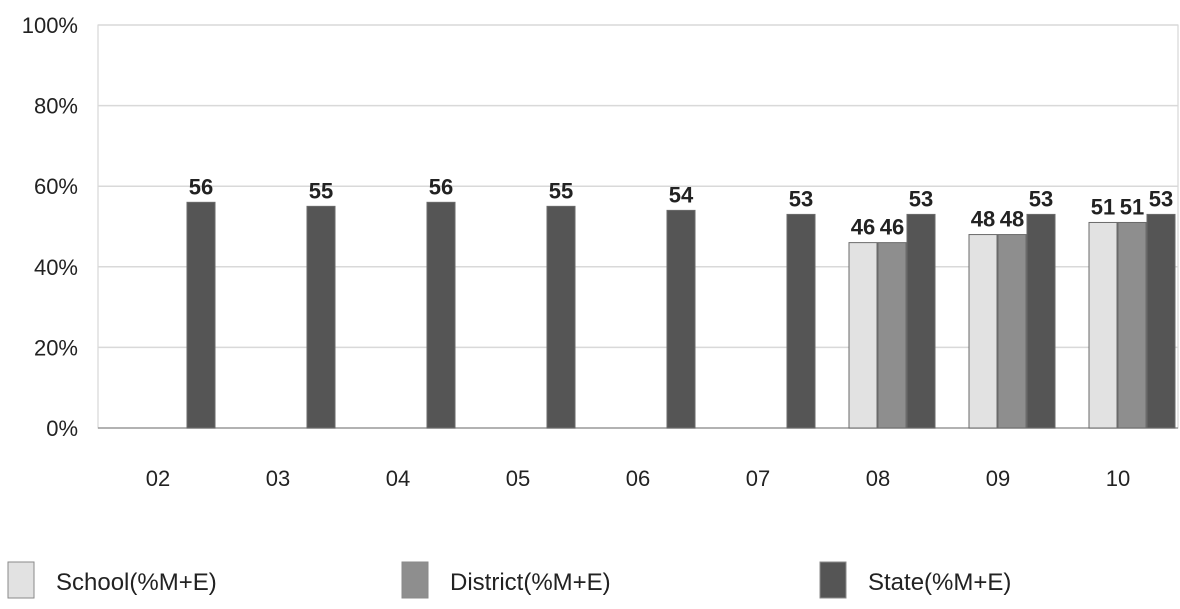  I want to click on x-tick-label: 03, so click(278, 478).